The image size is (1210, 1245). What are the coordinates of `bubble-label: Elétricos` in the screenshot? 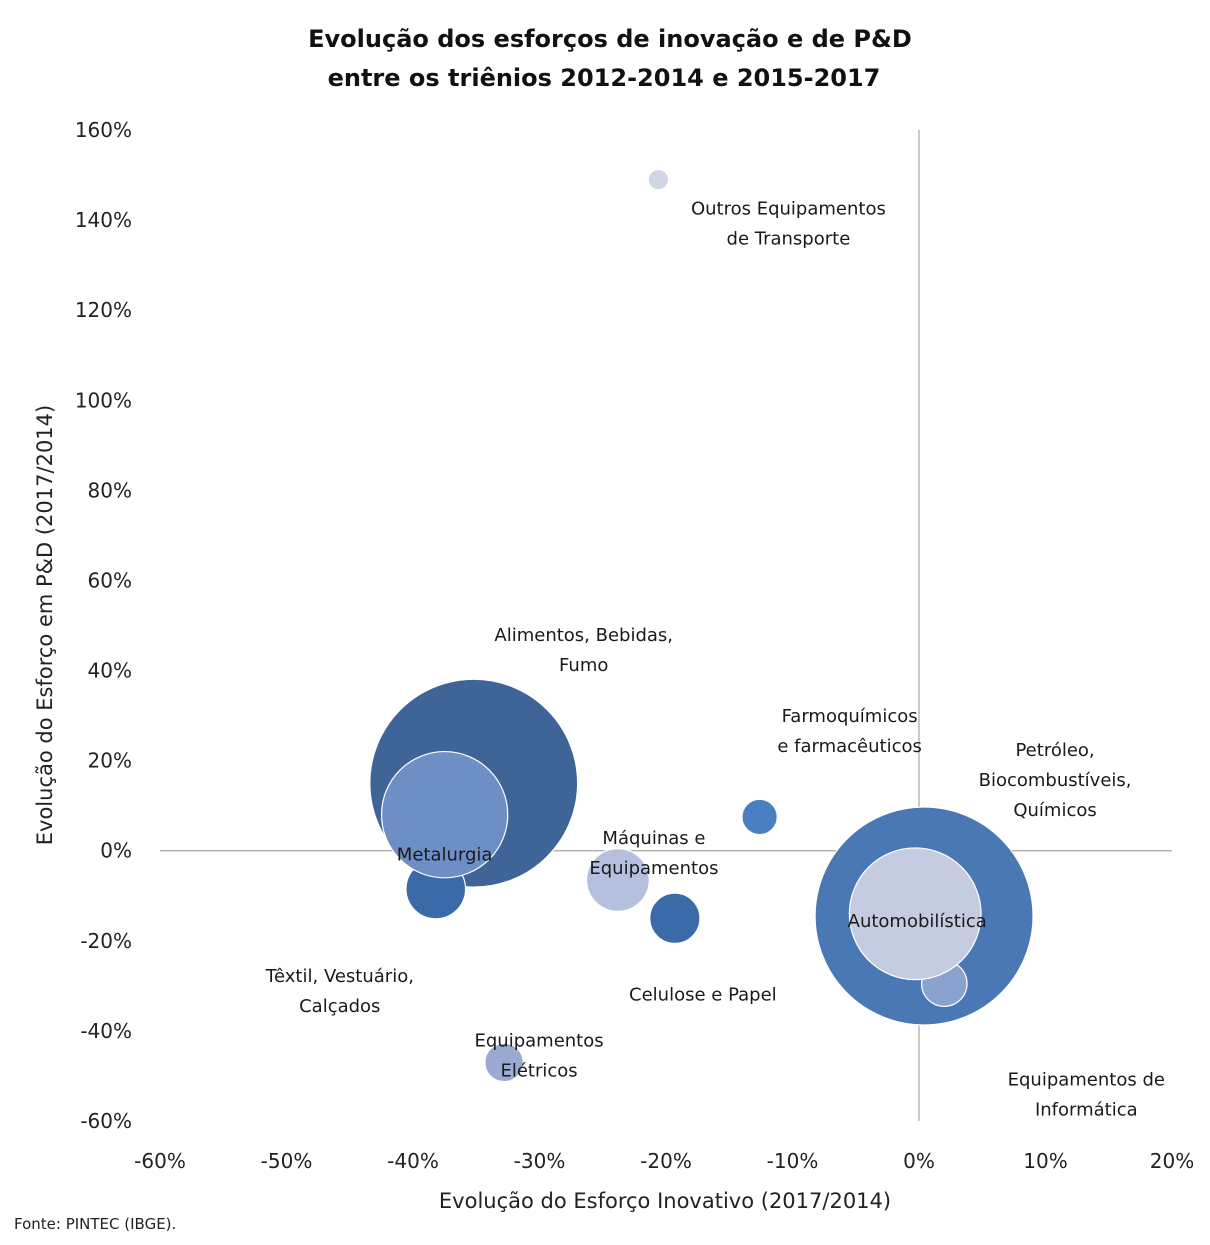 It's located at (538, 1070).